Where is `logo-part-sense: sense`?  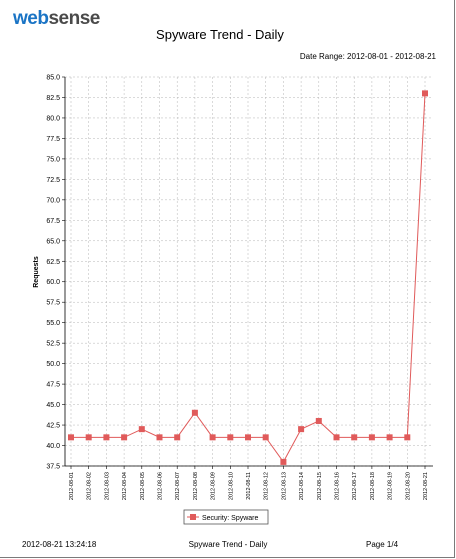 logo-part-sense: sense is located at coordinates (74, 18).